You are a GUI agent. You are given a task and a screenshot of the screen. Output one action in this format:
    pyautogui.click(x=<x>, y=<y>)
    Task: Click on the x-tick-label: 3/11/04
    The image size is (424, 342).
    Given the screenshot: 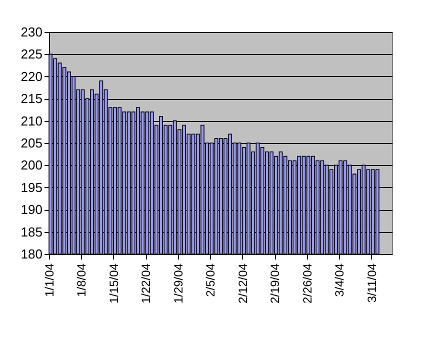 What is the action you would take?
    pyautogui.click(x=371, y=283)
    